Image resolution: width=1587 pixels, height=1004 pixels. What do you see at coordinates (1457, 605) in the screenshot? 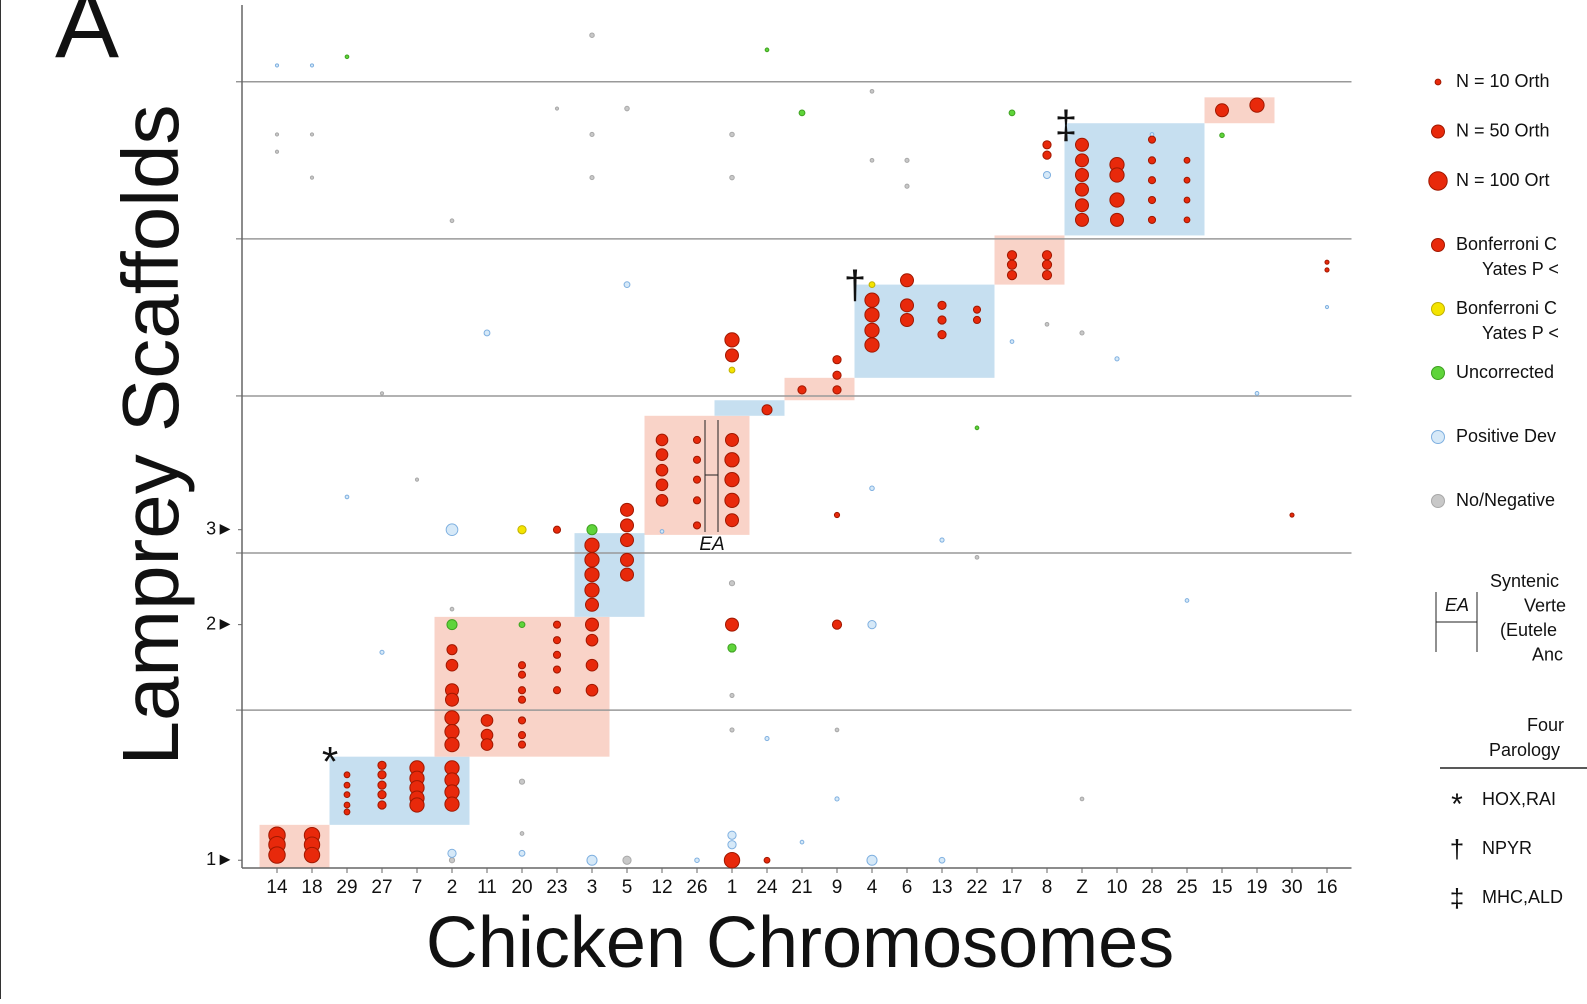
I see `ea-legend-label: EA` at bounding box center [1457, 605].